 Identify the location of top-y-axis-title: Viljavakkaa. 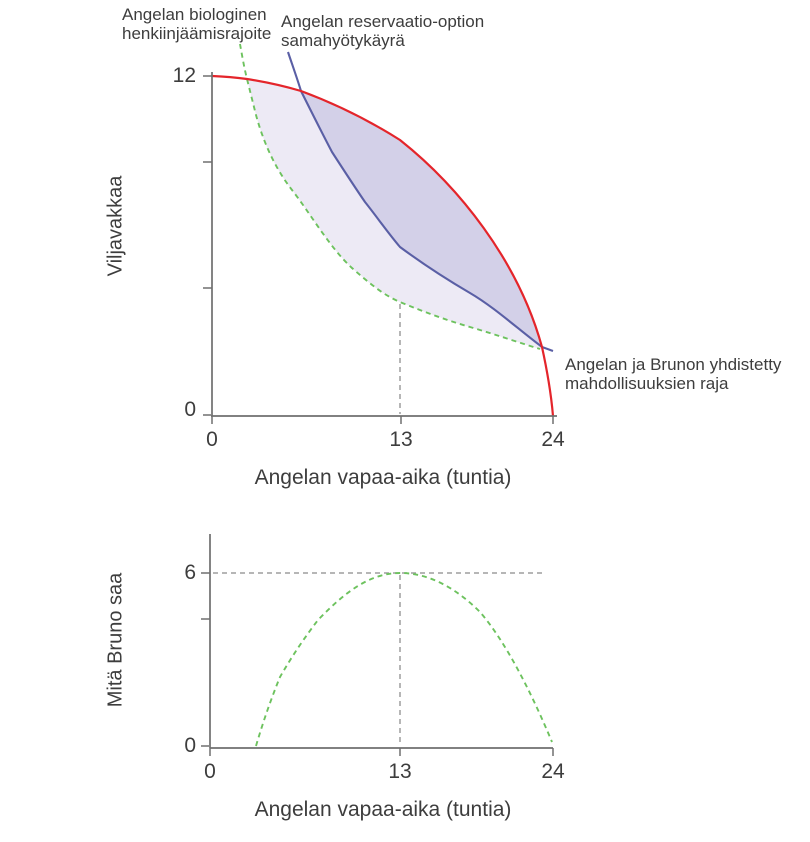
(115, 226).